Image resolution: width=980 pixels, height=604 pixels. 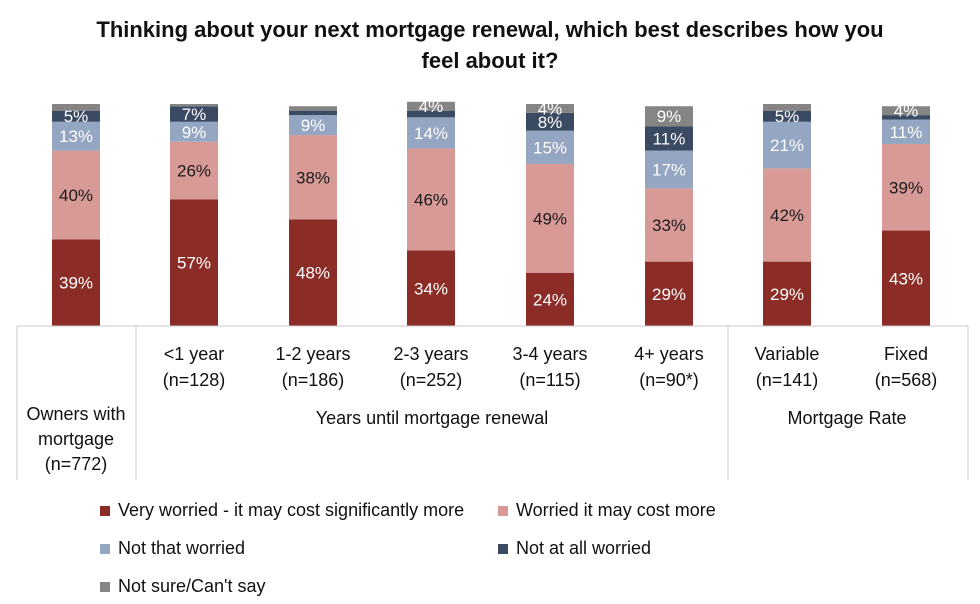 I want to click on category-sample-size: (n=128), so click(x=194, y=380).